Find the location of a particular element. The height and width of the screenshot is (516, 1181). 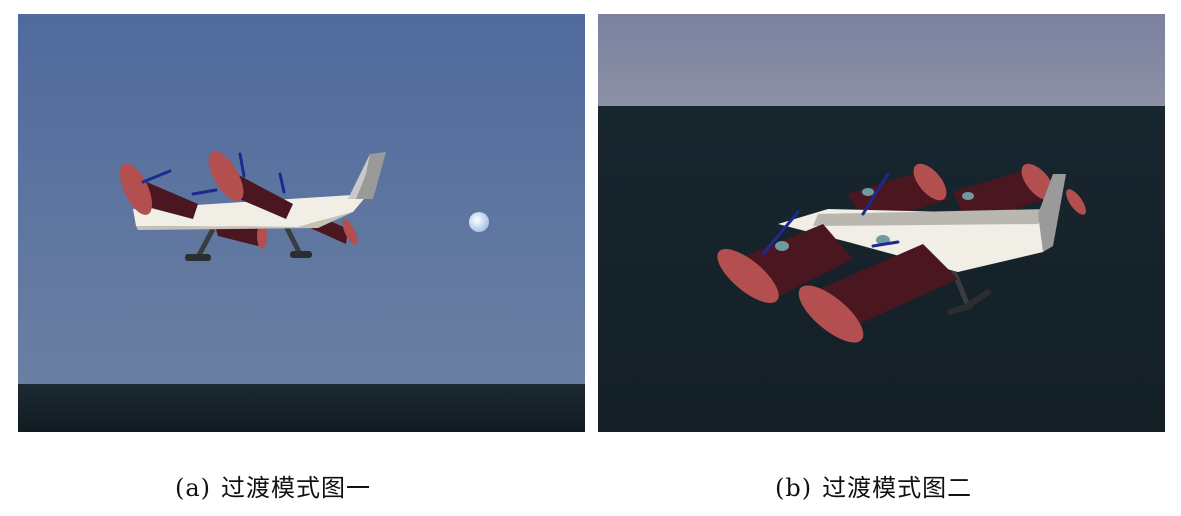

light-orb is located at coordinates (479, 222).